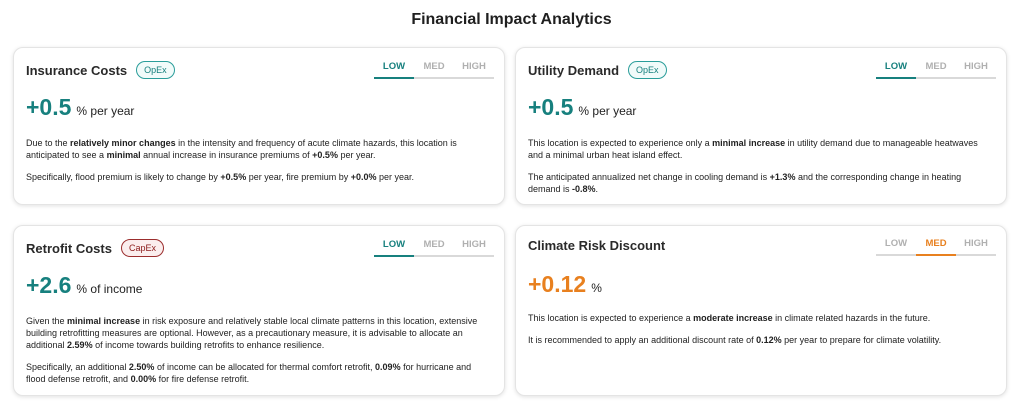  Describe the element at coordinates (142, 248) in the screenshot. I see `capex-badge: CapEx` at that location.